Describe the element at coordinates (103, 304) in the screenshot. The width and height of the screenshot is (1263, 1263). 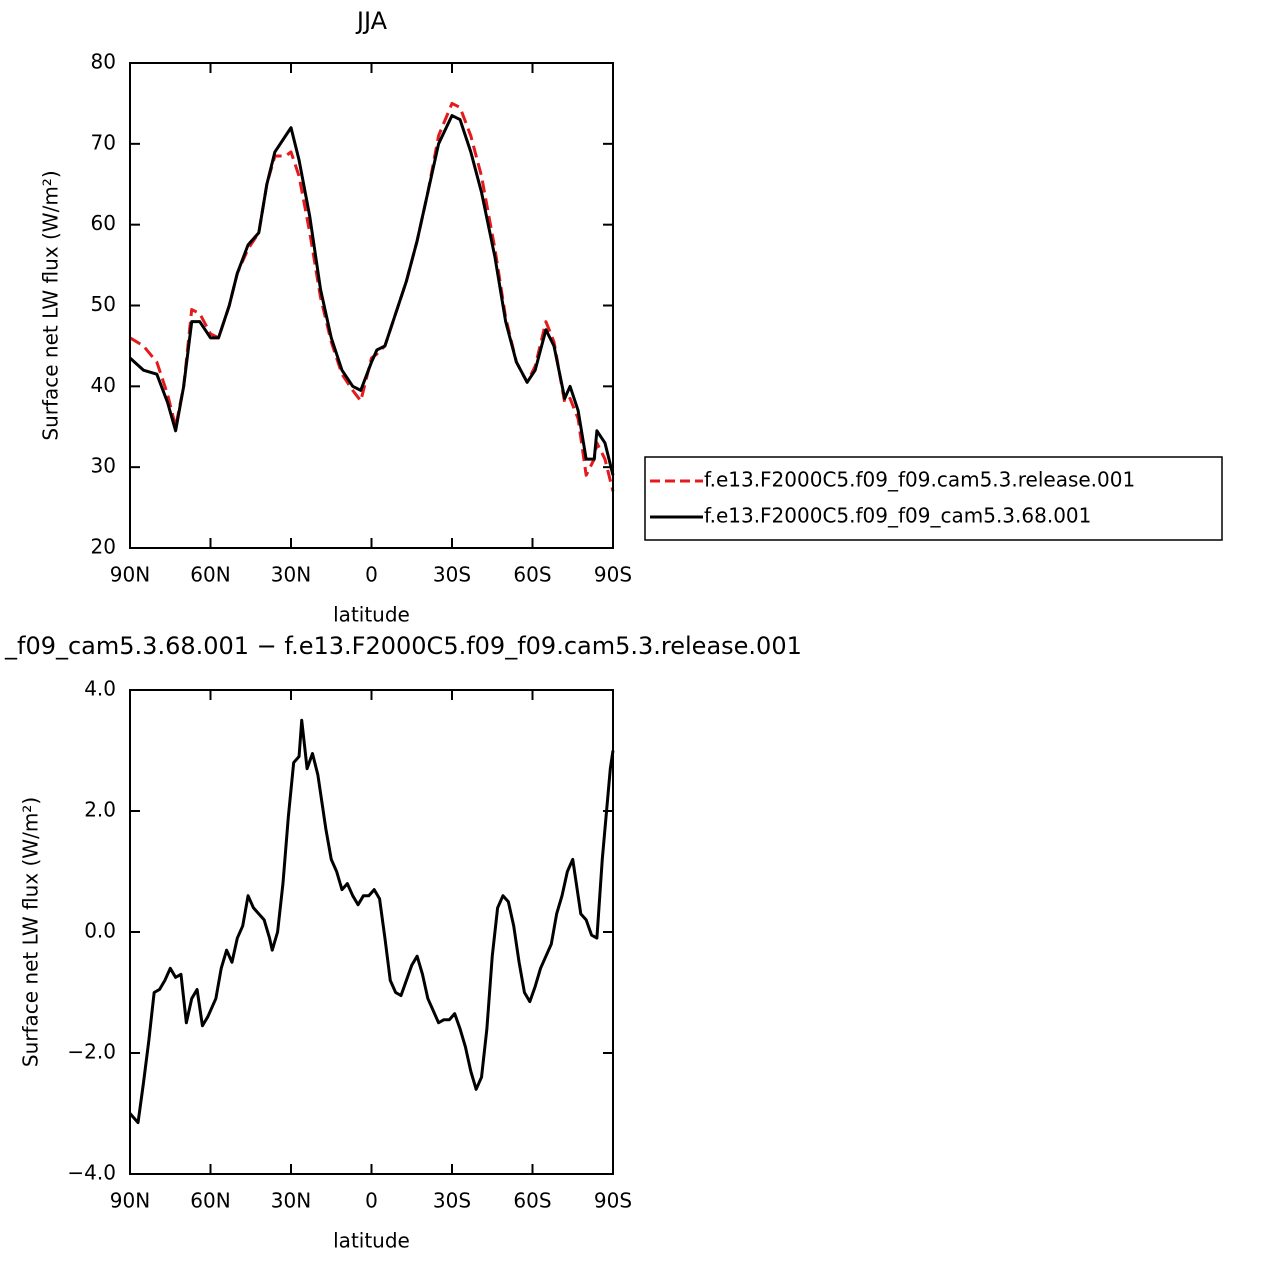
I see `y-tick-label: 50` at that location.